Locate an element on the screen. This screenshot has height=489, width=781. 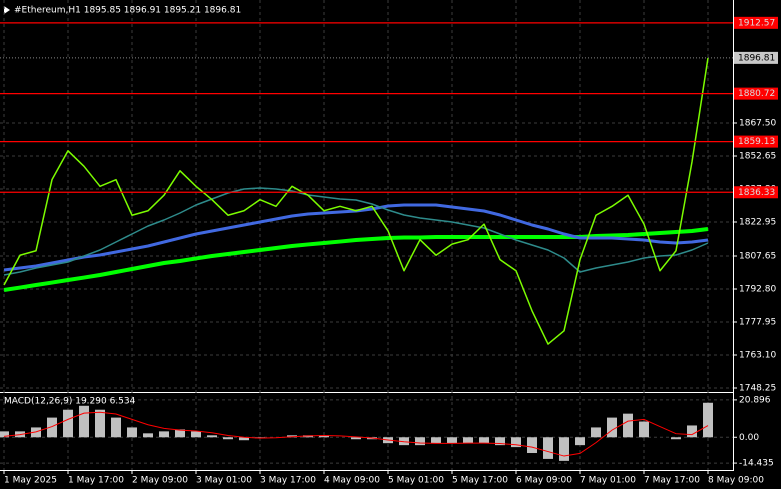
last-price-label: 1896.81 is located at coordinates (756, 58).